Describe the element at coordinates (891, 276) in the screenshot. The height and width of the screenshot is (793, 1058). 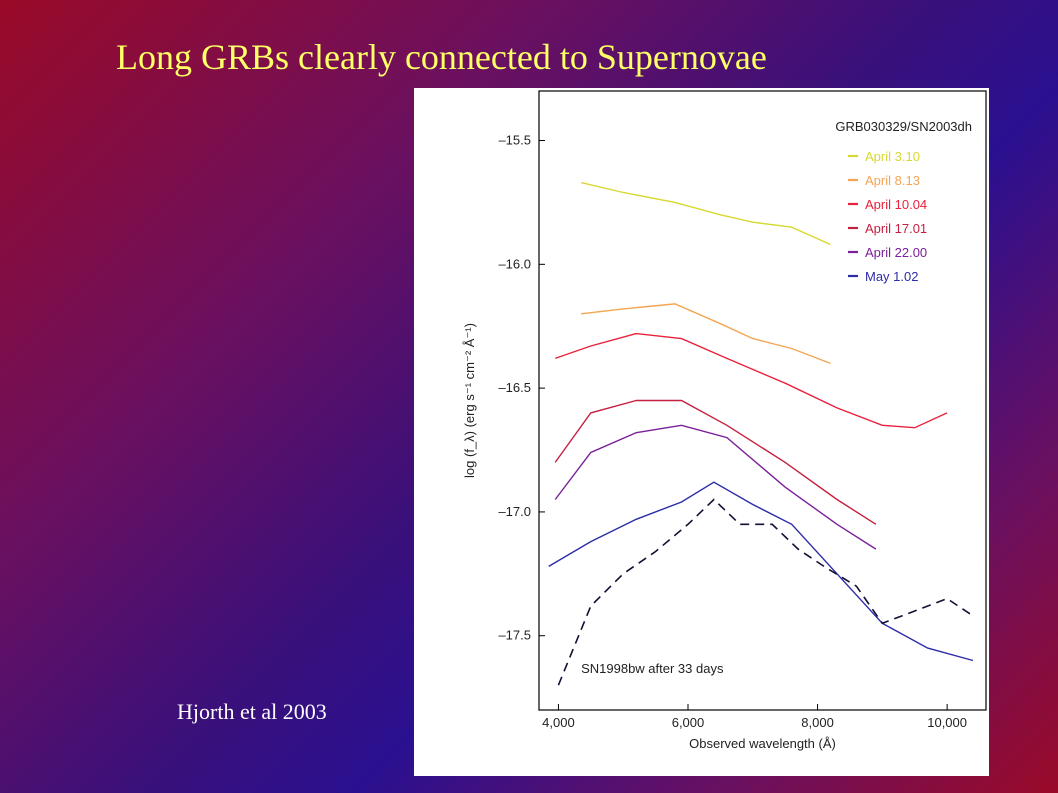
I see `legend-label: May 1.02` at that location.